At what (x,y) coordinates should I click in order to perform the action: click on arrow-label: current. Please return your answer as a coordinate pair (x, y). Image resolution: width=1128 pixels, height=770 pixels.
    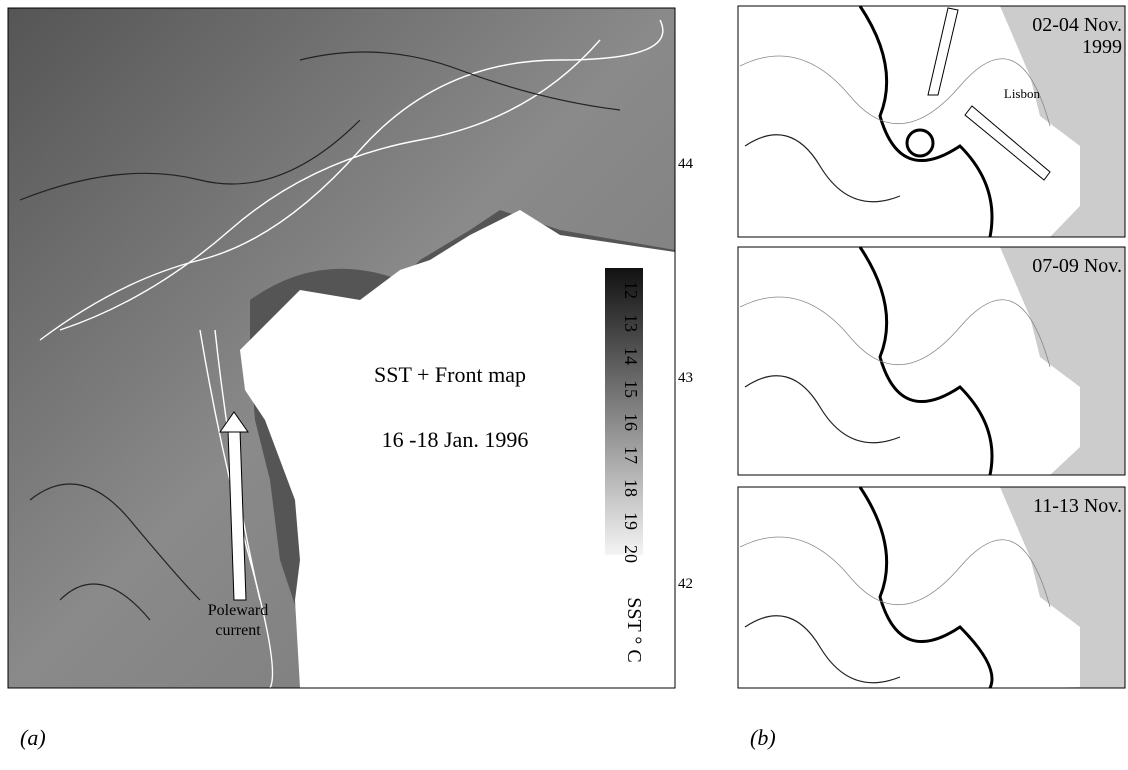
    Looking at the image, I should click on (238, 630).